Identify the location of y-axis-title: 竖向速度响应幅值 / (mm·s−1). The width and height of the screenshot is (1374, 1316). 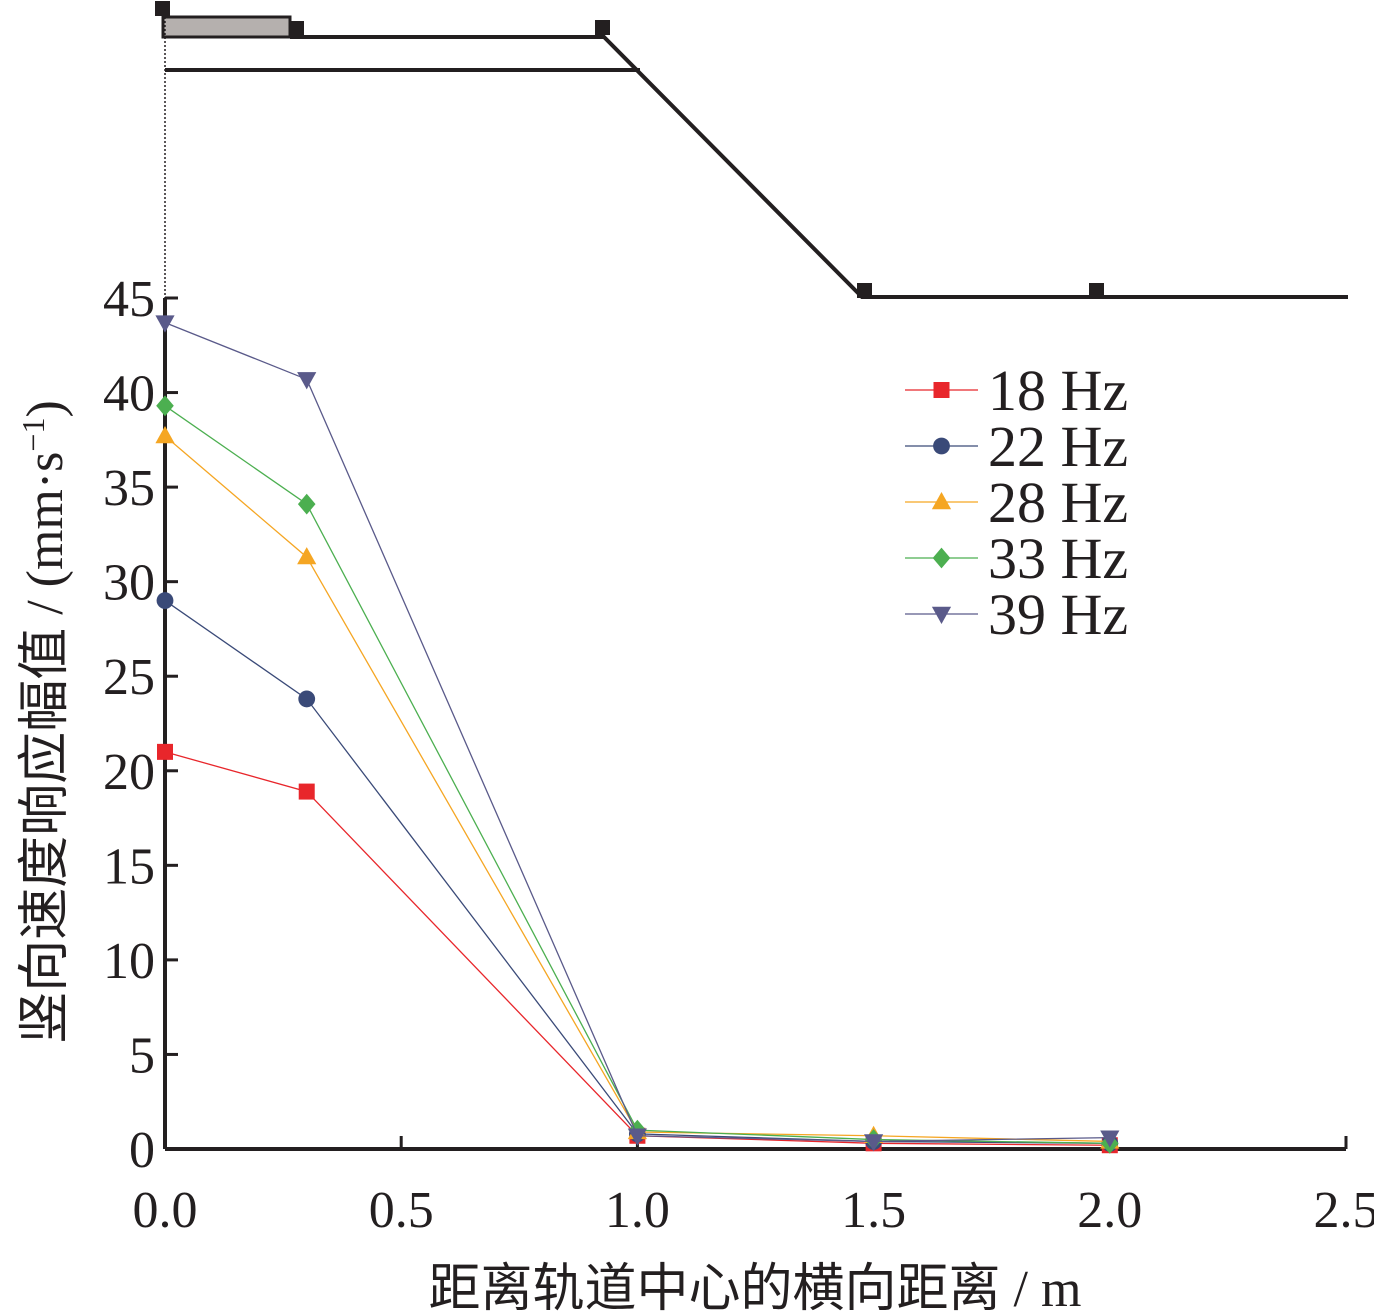
(44, 722).